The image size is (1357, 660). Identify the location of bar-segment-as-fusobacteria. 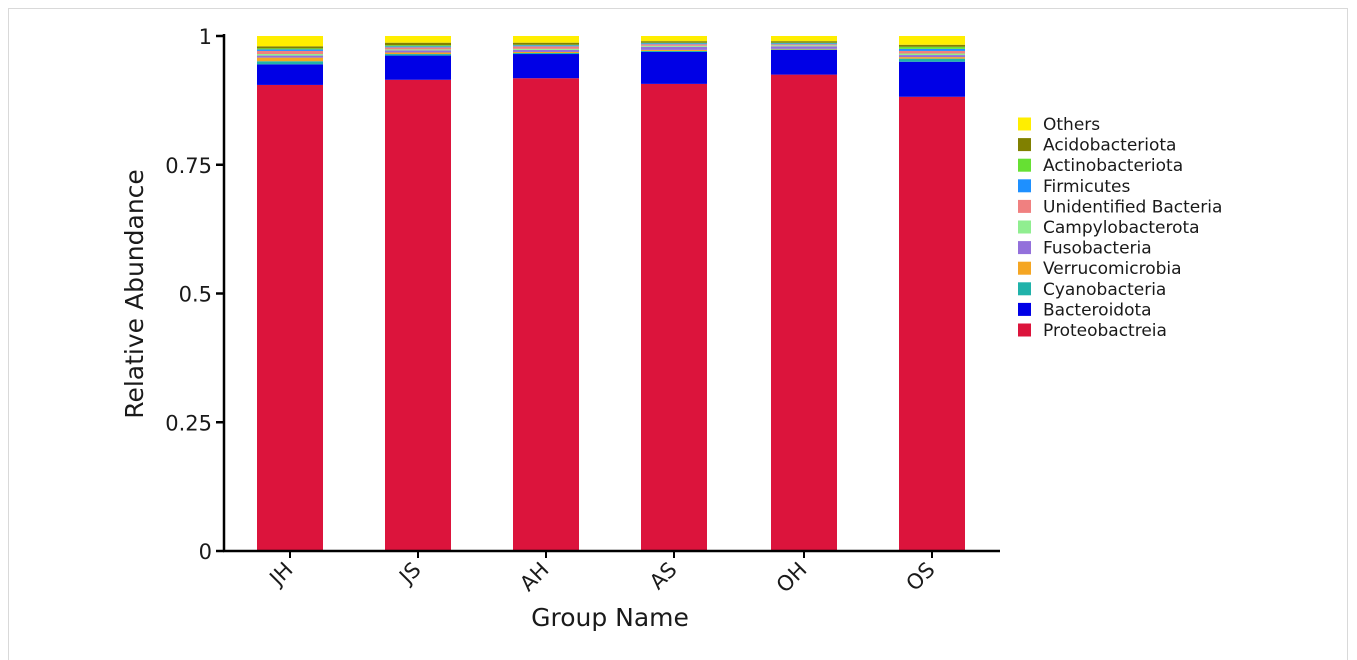
(674, 48).